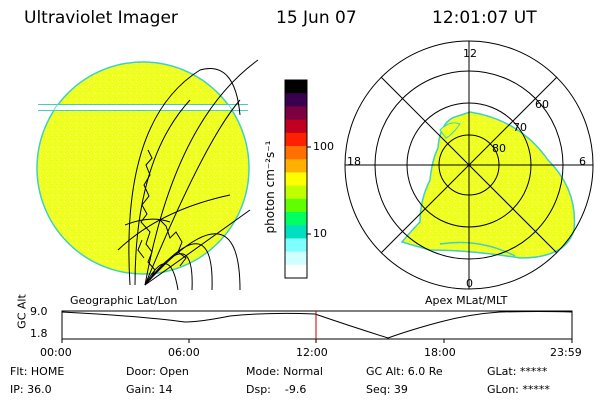 The width and height of the screenshot is (600, 400). I want to click on mlt-label-12: 12, so click(470, 53).